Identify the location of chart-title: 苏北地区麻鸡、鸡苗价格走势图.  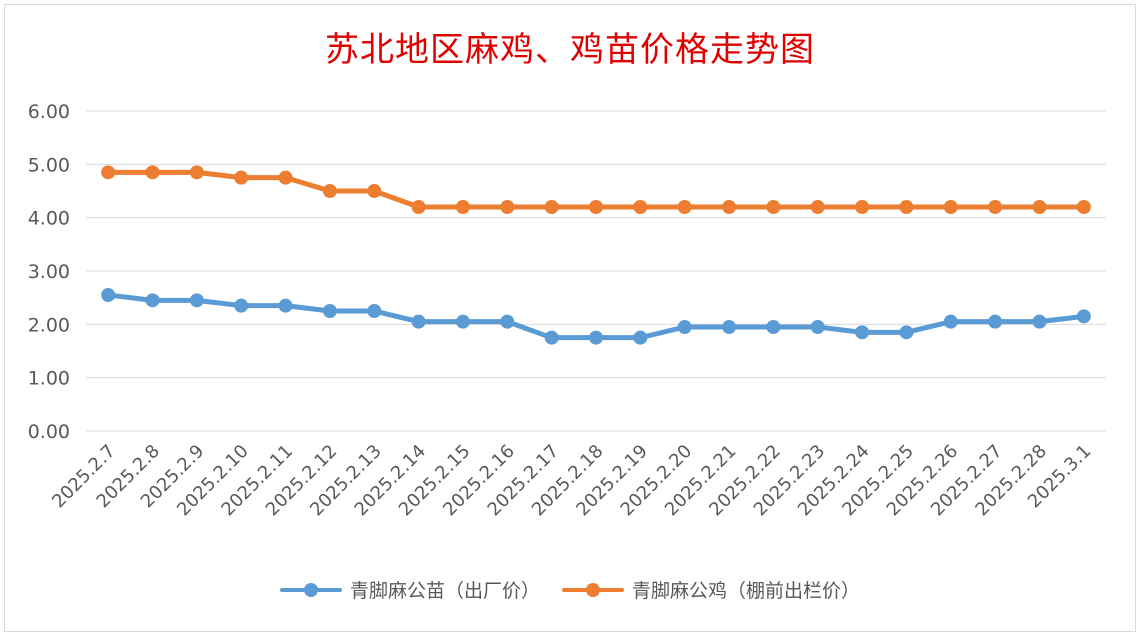
(570, 50).